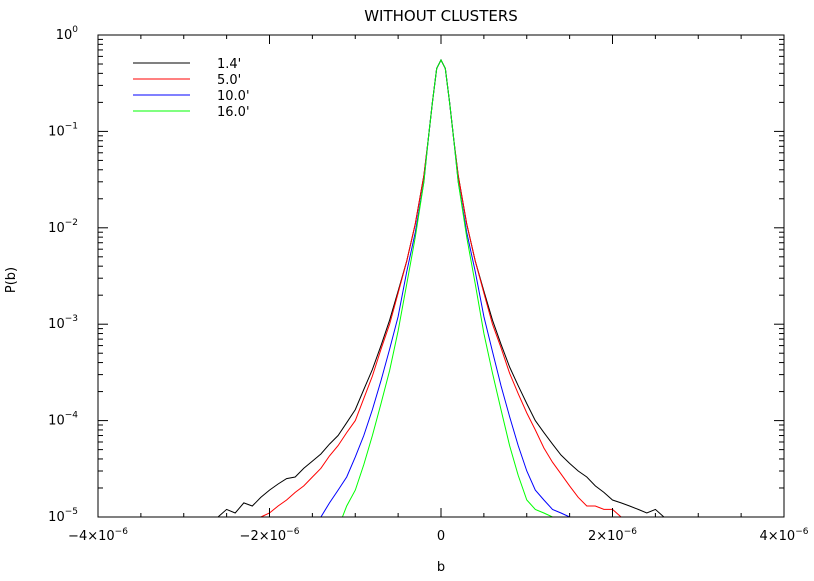  What do you see at coordinates (98, 535) in the screenshot?
I see `x-tick-label: −4×10⁻⁶` at bounding box center [98, 535].